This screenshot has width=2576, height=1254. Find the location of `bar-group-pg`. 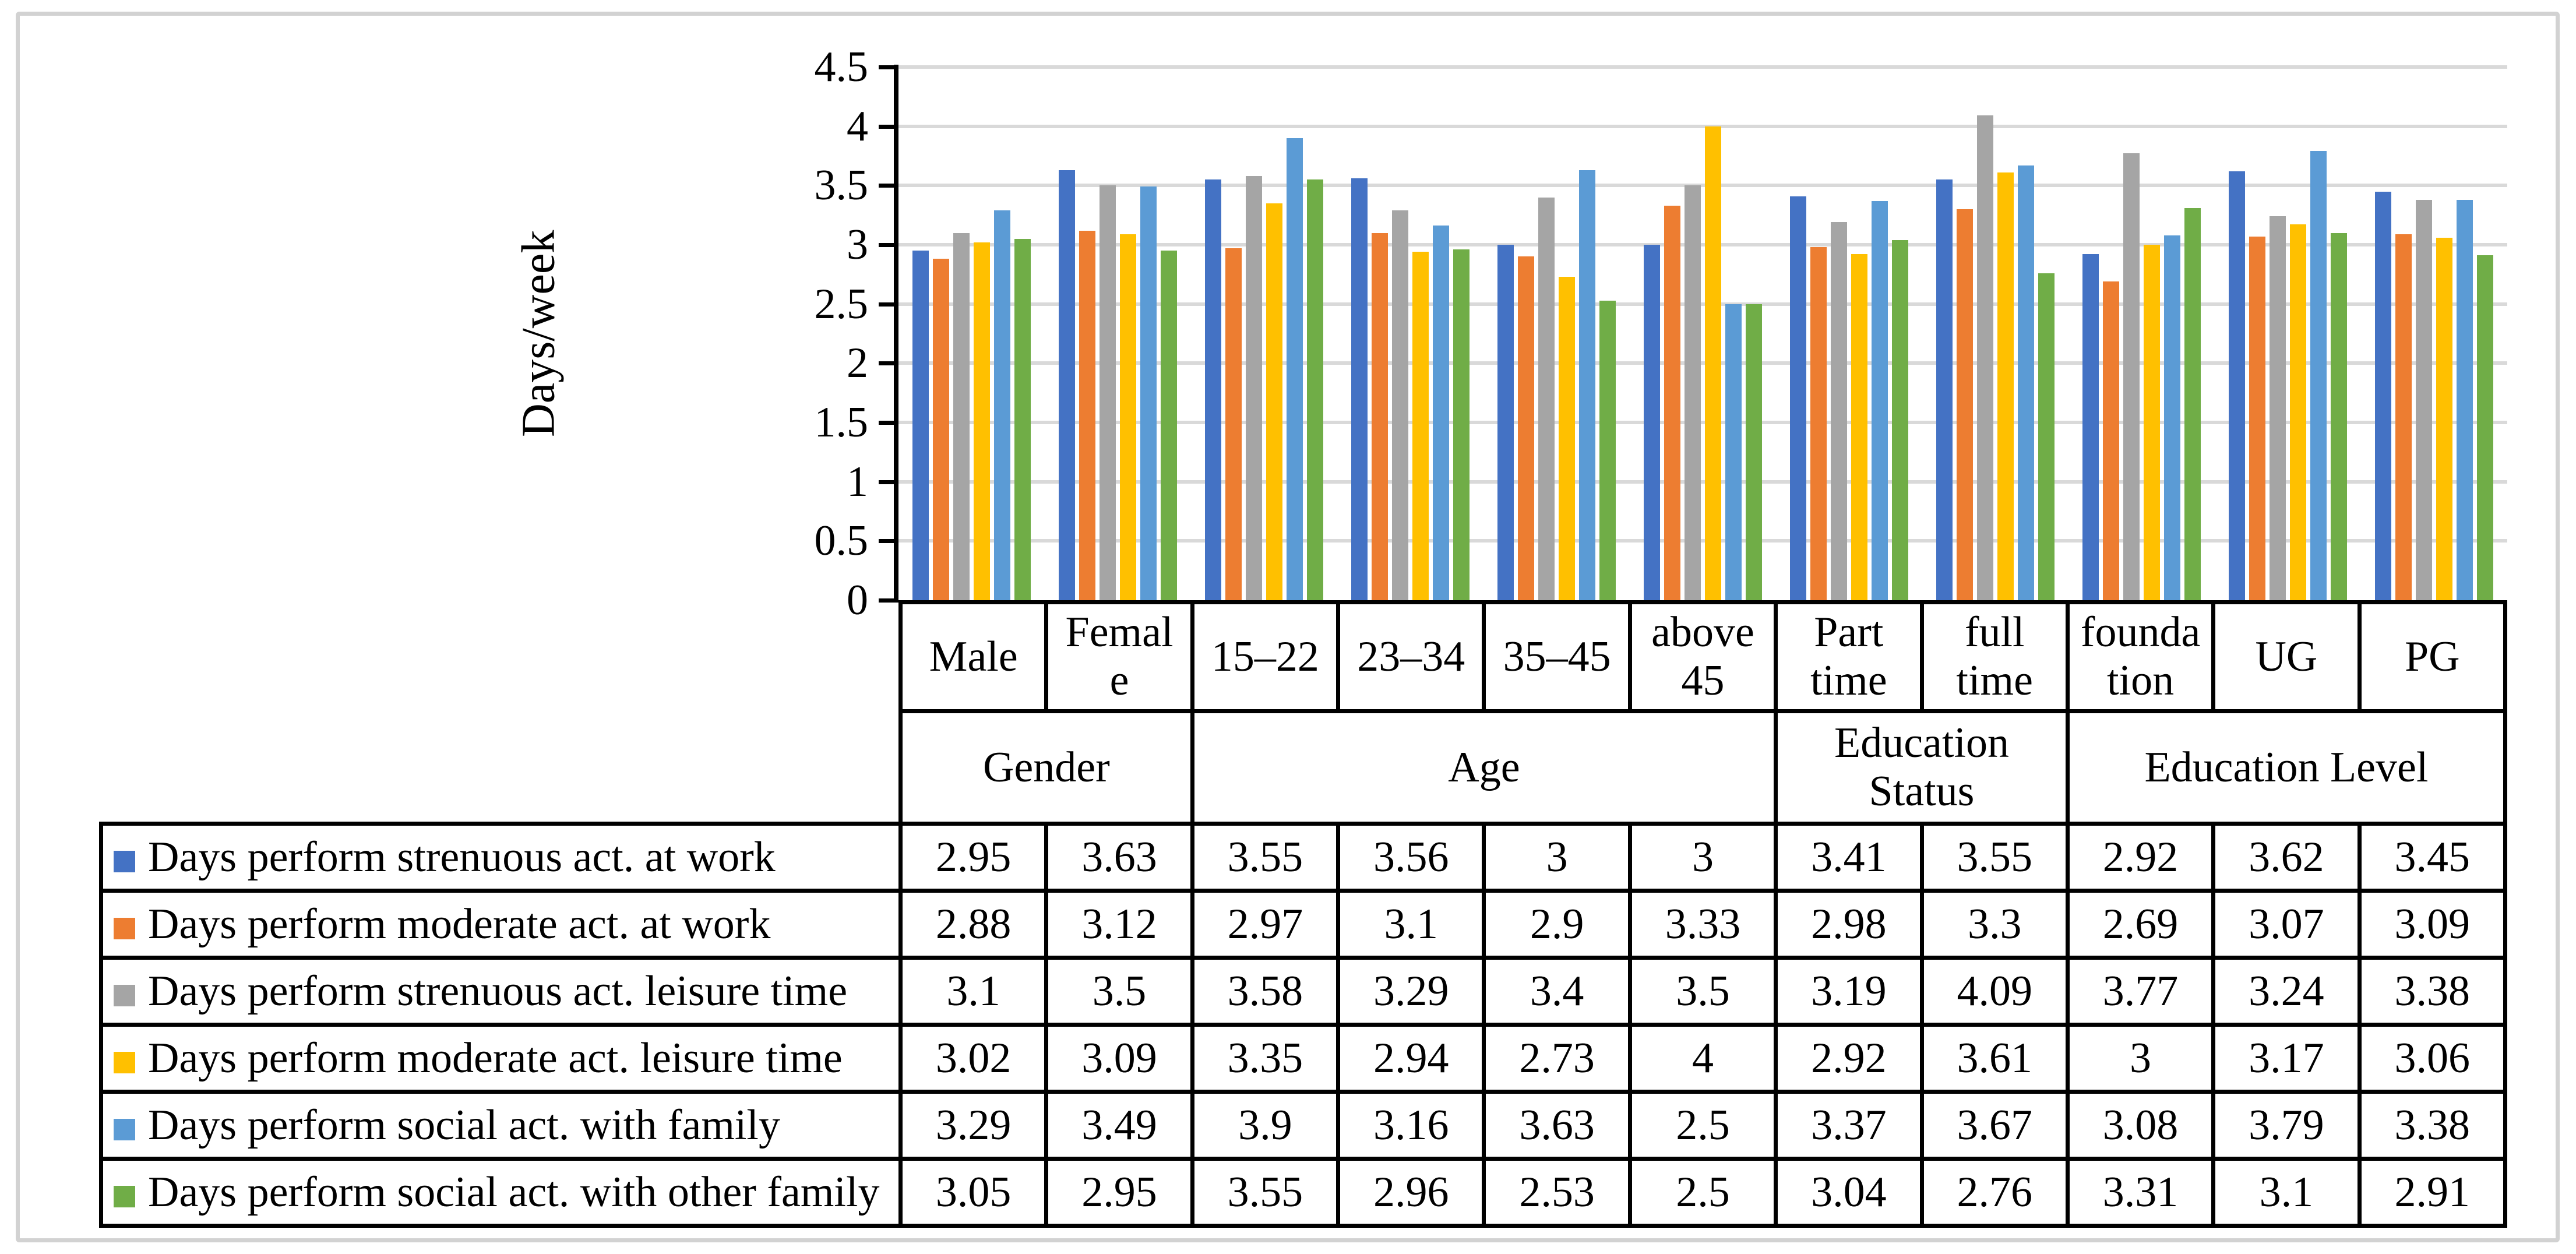

bar-group-pg is located at coordinates (2434, 333).